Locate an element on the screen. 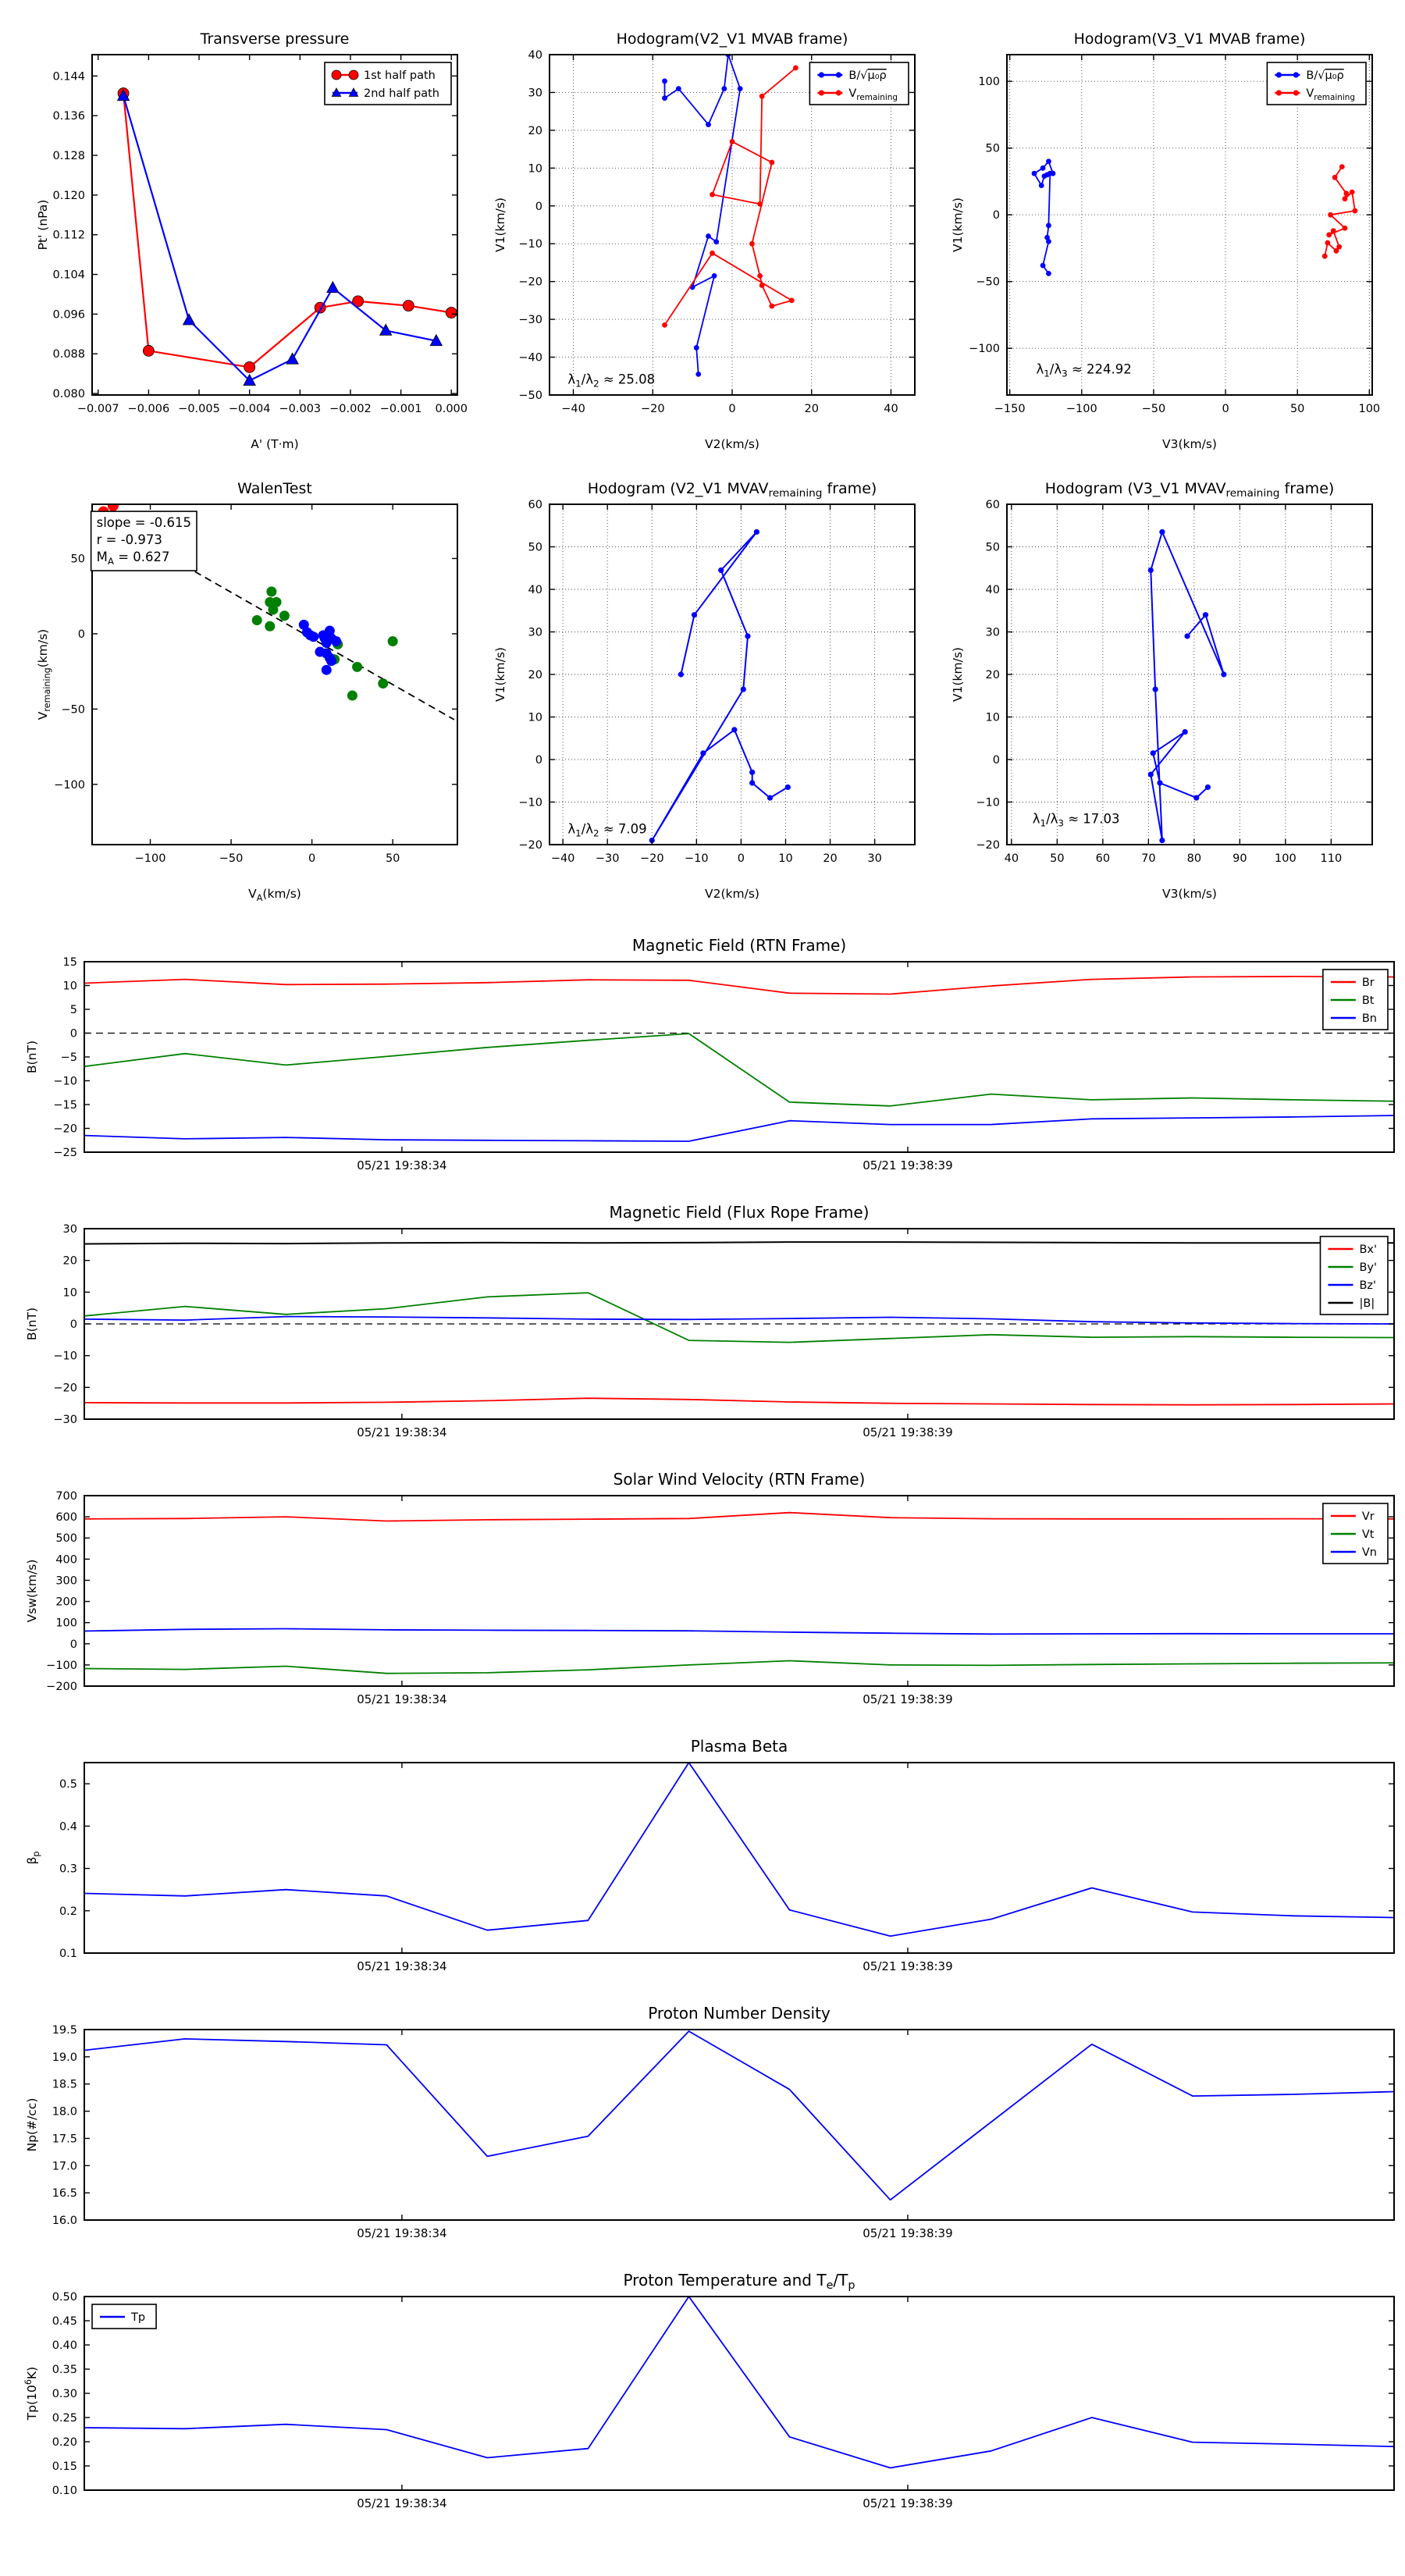  hodogram-v2v1-mvab-series is located at coordinates (730, 216).